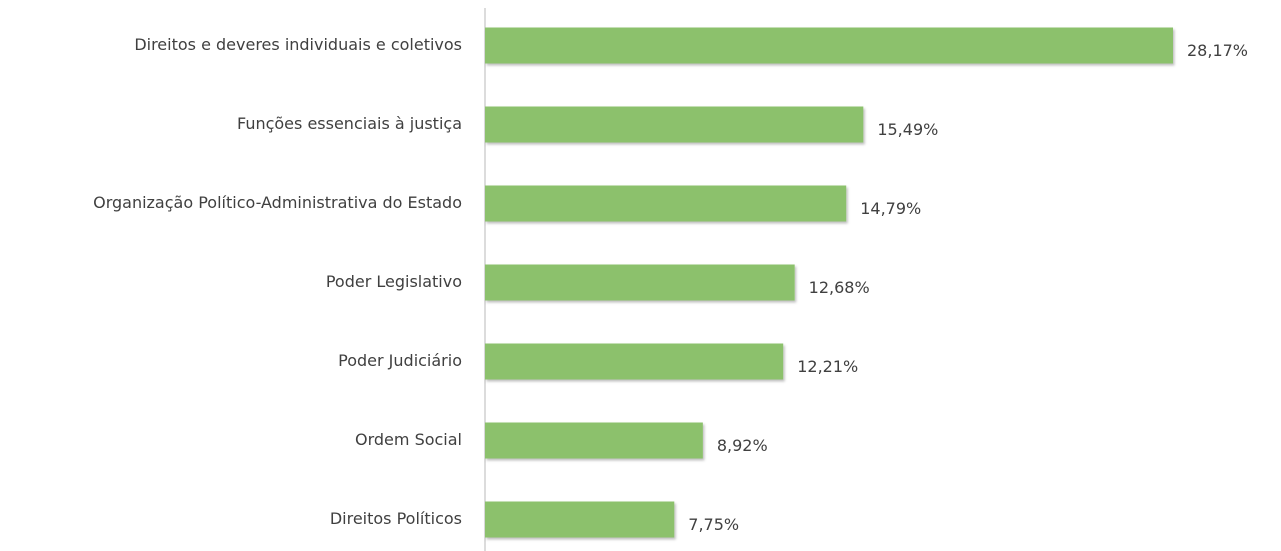  What do you see at coordinates (400, 360) in the screenshot?
I see `category-label: Poder Judiciário` at bounding box center [400, 360].